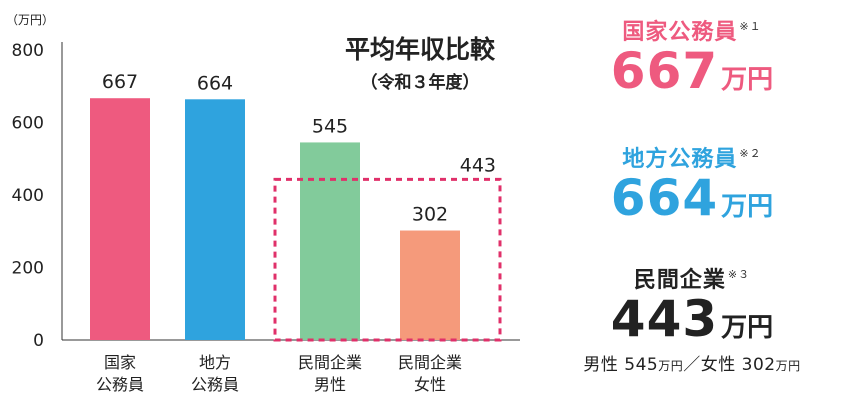 This screenshot has height=405, width=852. What do you see at coordinates (478, 165) in the screenshot?
I see `group-average-label: 443` at bounding box center [478, 165].